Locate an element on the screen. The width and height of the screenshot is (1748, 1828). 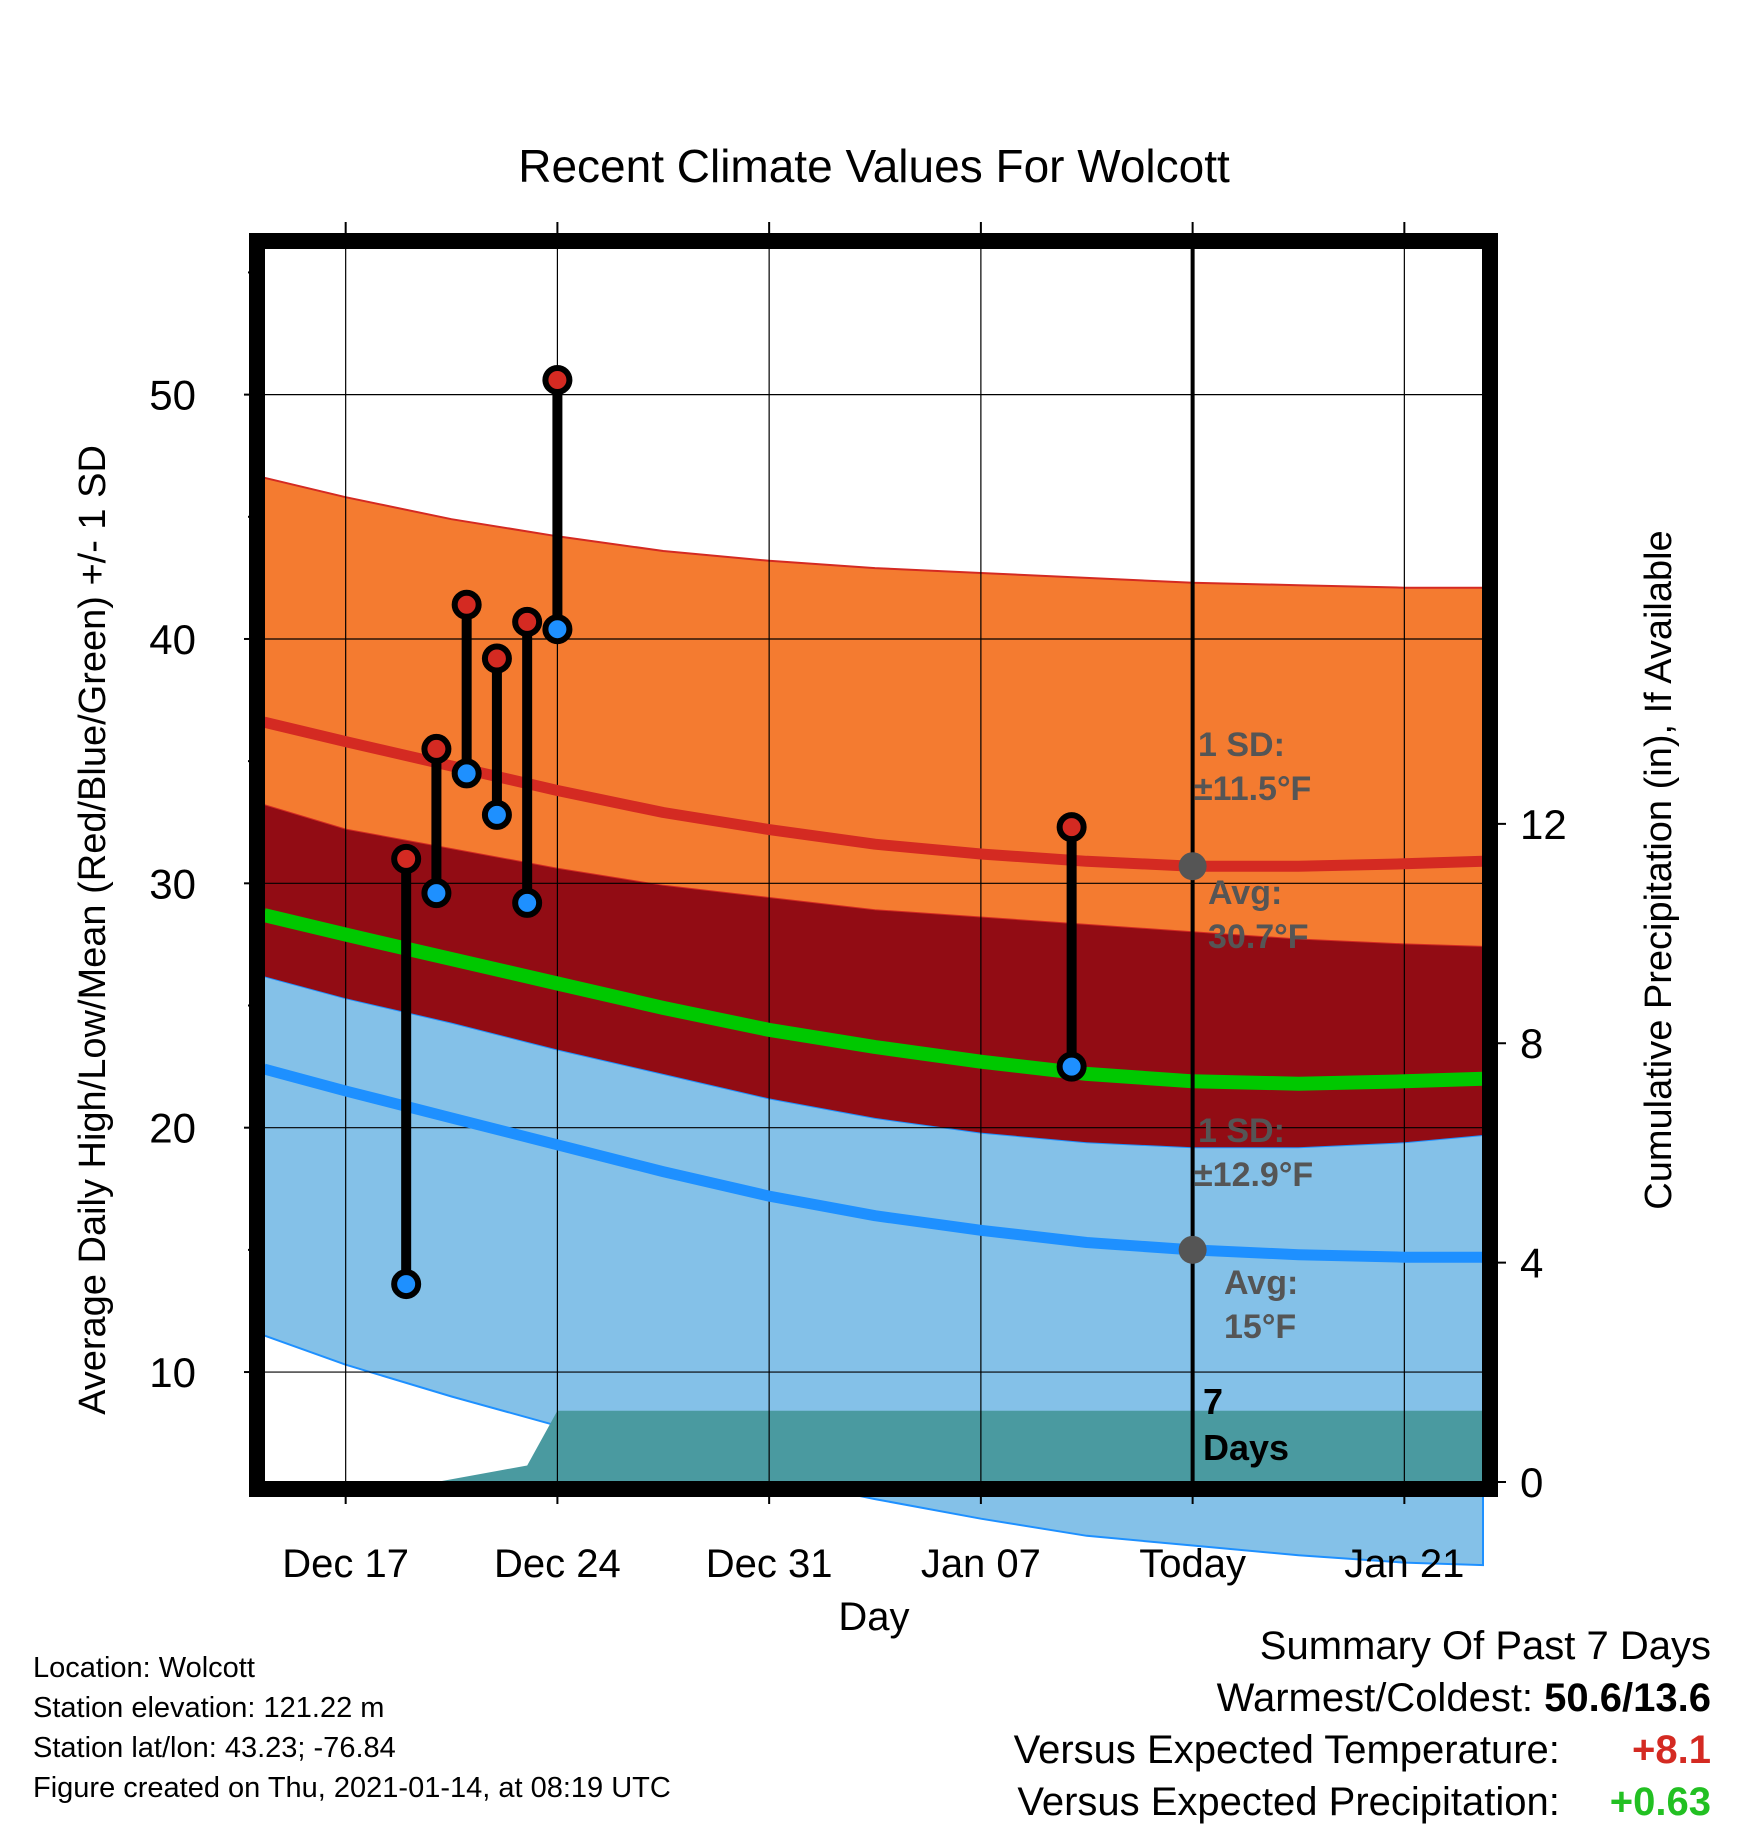
days-annotation: 7 Days is located at coordinates (1246, 1424).